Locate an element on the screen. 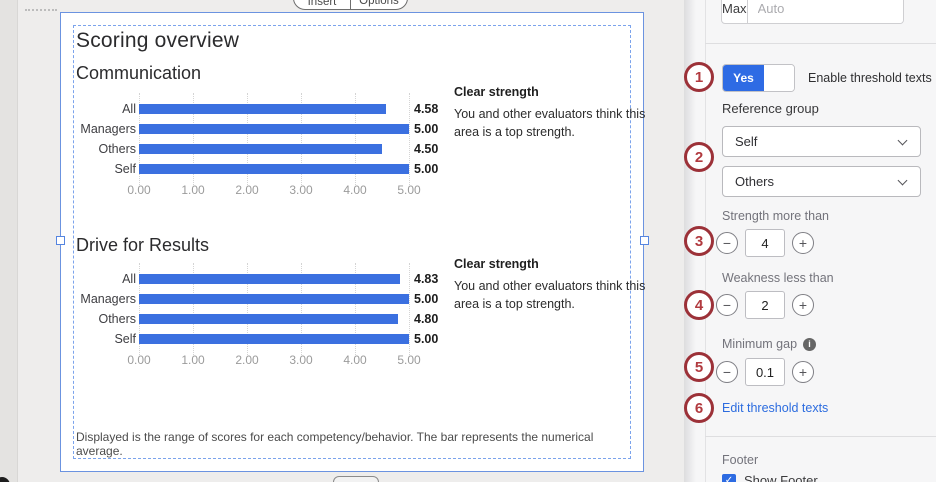  chart-rows: All 4.83 Managers 5.00 Others 4.80 Self 5.00 is located at coordinates (257, 309).